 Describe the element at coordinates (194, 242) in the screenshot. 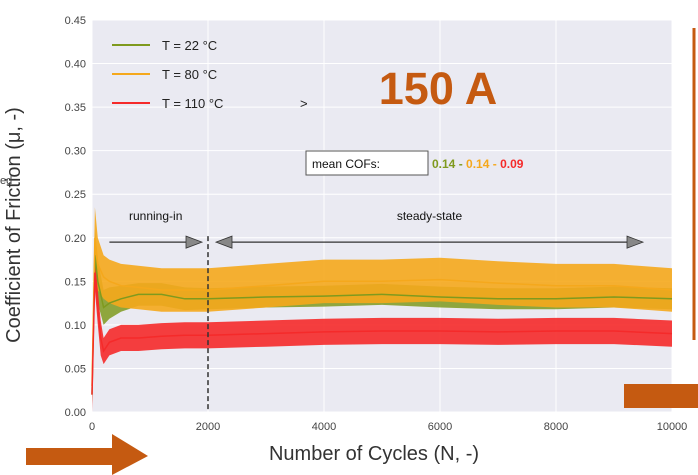

I see `running-in-arrow-head` at that location.